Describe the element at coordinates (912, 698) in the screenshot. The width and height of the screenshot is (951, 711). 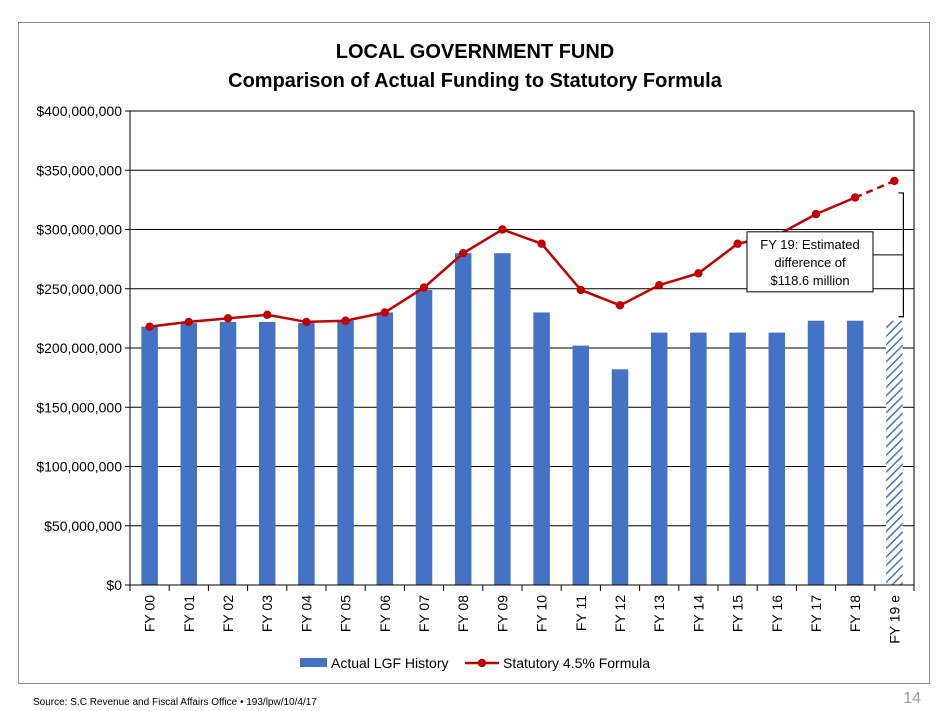
I see `page-number: 14` at that location.